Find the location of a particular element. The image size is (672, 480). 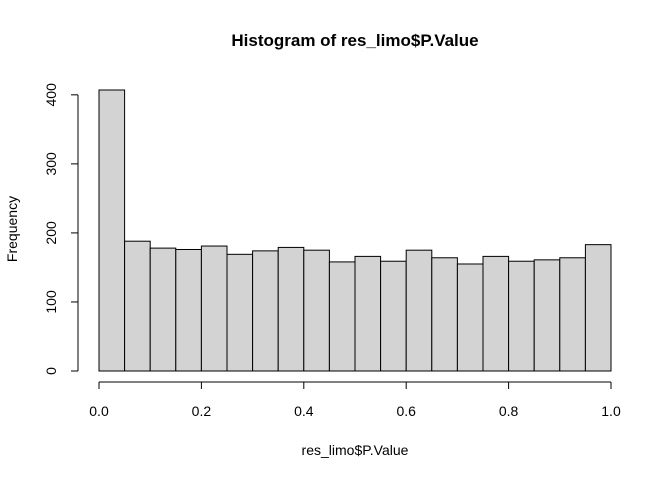

y-tick-label: 200 is located at coordinates (51, 233).